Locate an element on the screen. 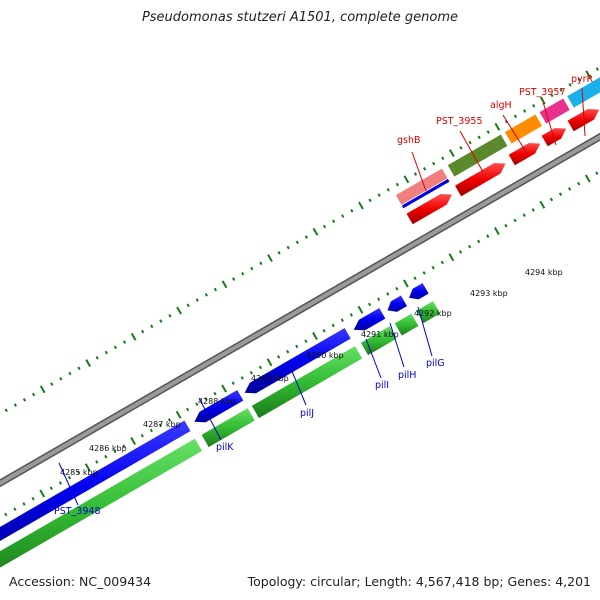 The width and height of the screenshot is (600, 600). scale-label: 4292 kbp is located at coordinates (433, 313).